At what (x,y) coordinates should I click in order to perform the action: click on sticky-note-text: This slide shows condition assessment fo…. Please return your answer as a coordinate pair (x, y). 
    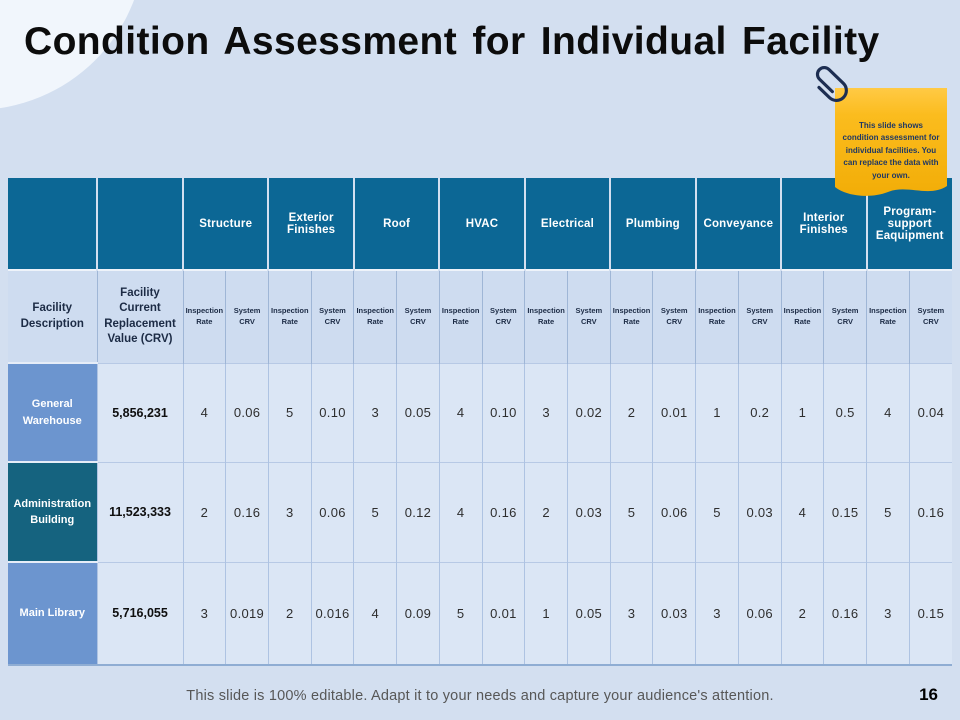
    Looking at the image, I should click on (891, 150).